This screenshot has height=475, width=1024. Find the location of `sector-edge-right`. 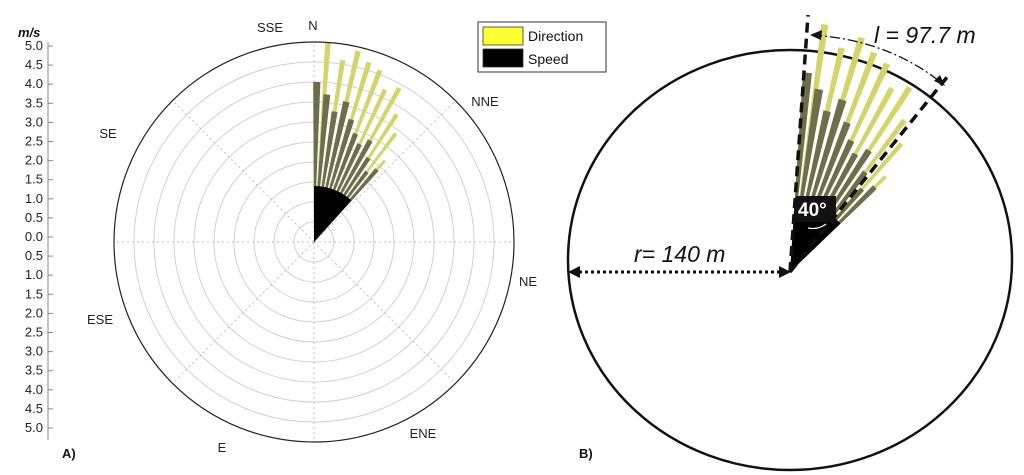

sector-edge-right is located at coordinates (869, 174).